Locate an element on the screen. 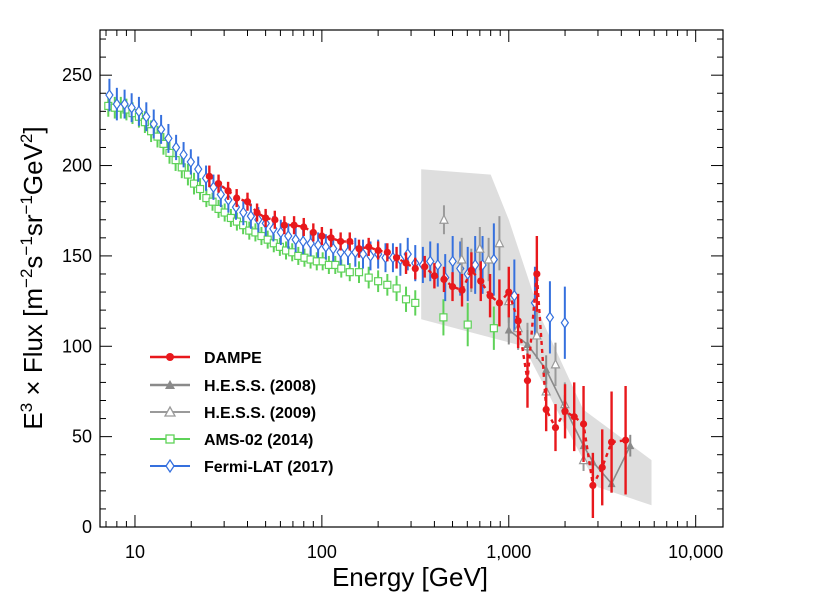  legend-entry-hess-2008: H.E.S.S. (2008) is located at coordinates (233, 386).